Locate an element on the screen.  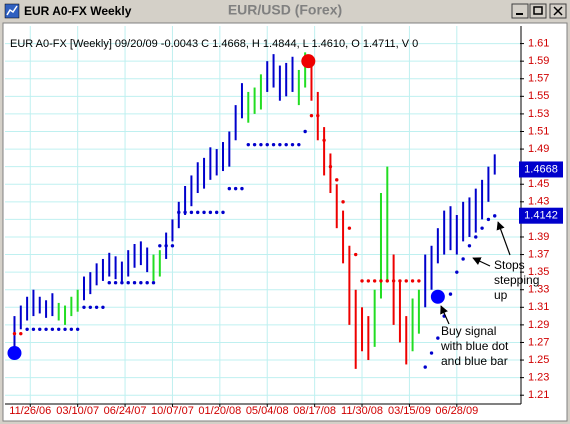
annotation-text: and blue bar is located at coordinates (474, 361).